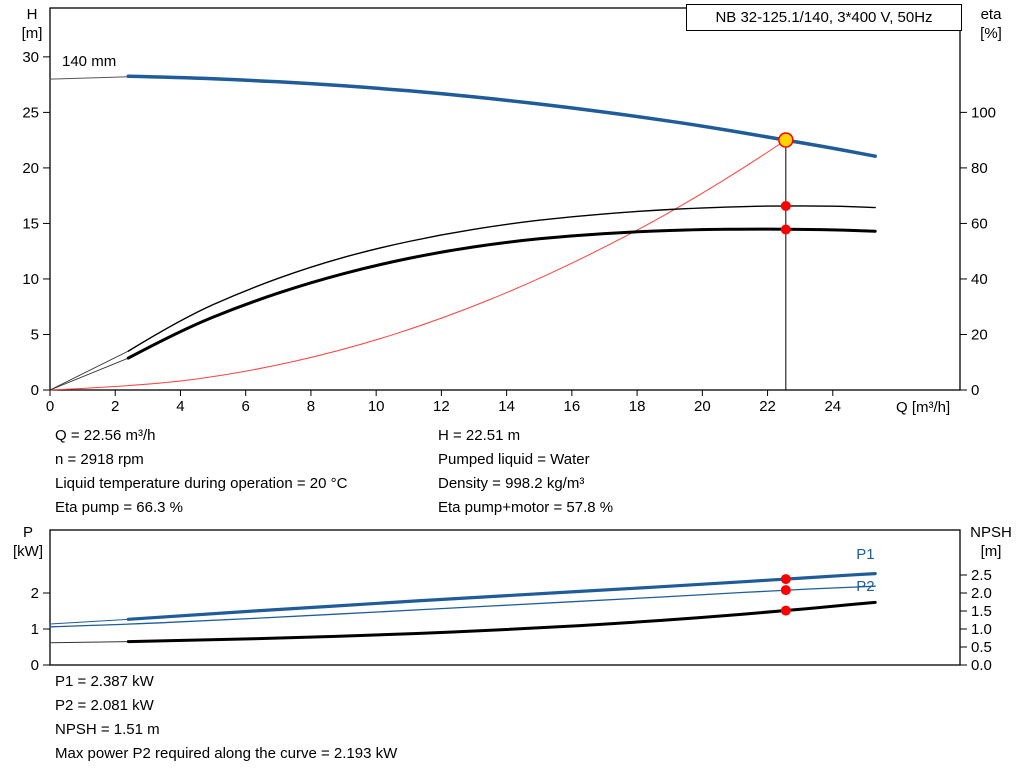 This screenshot has height=781, width=1024. I want to click on eta-axis-label: eta [%], so click(991, 24).